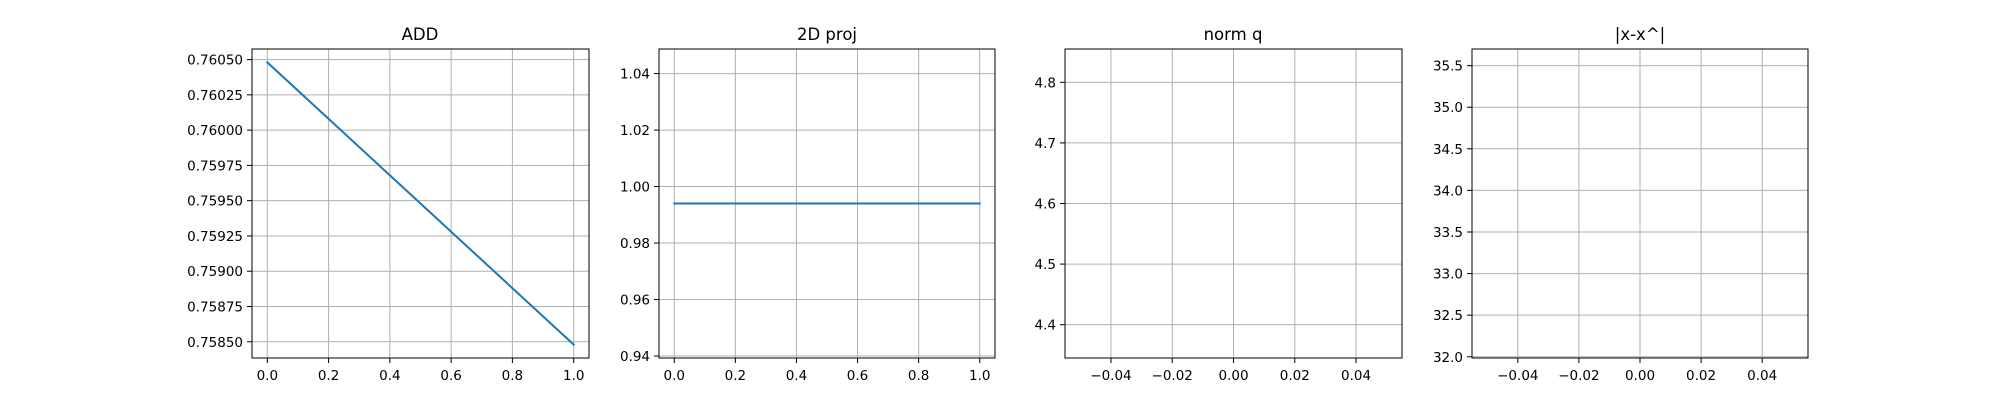  Describe the element at coordinates (215, 237) in the screenshot. I see `y-tick-label: 0.75925` at that location.